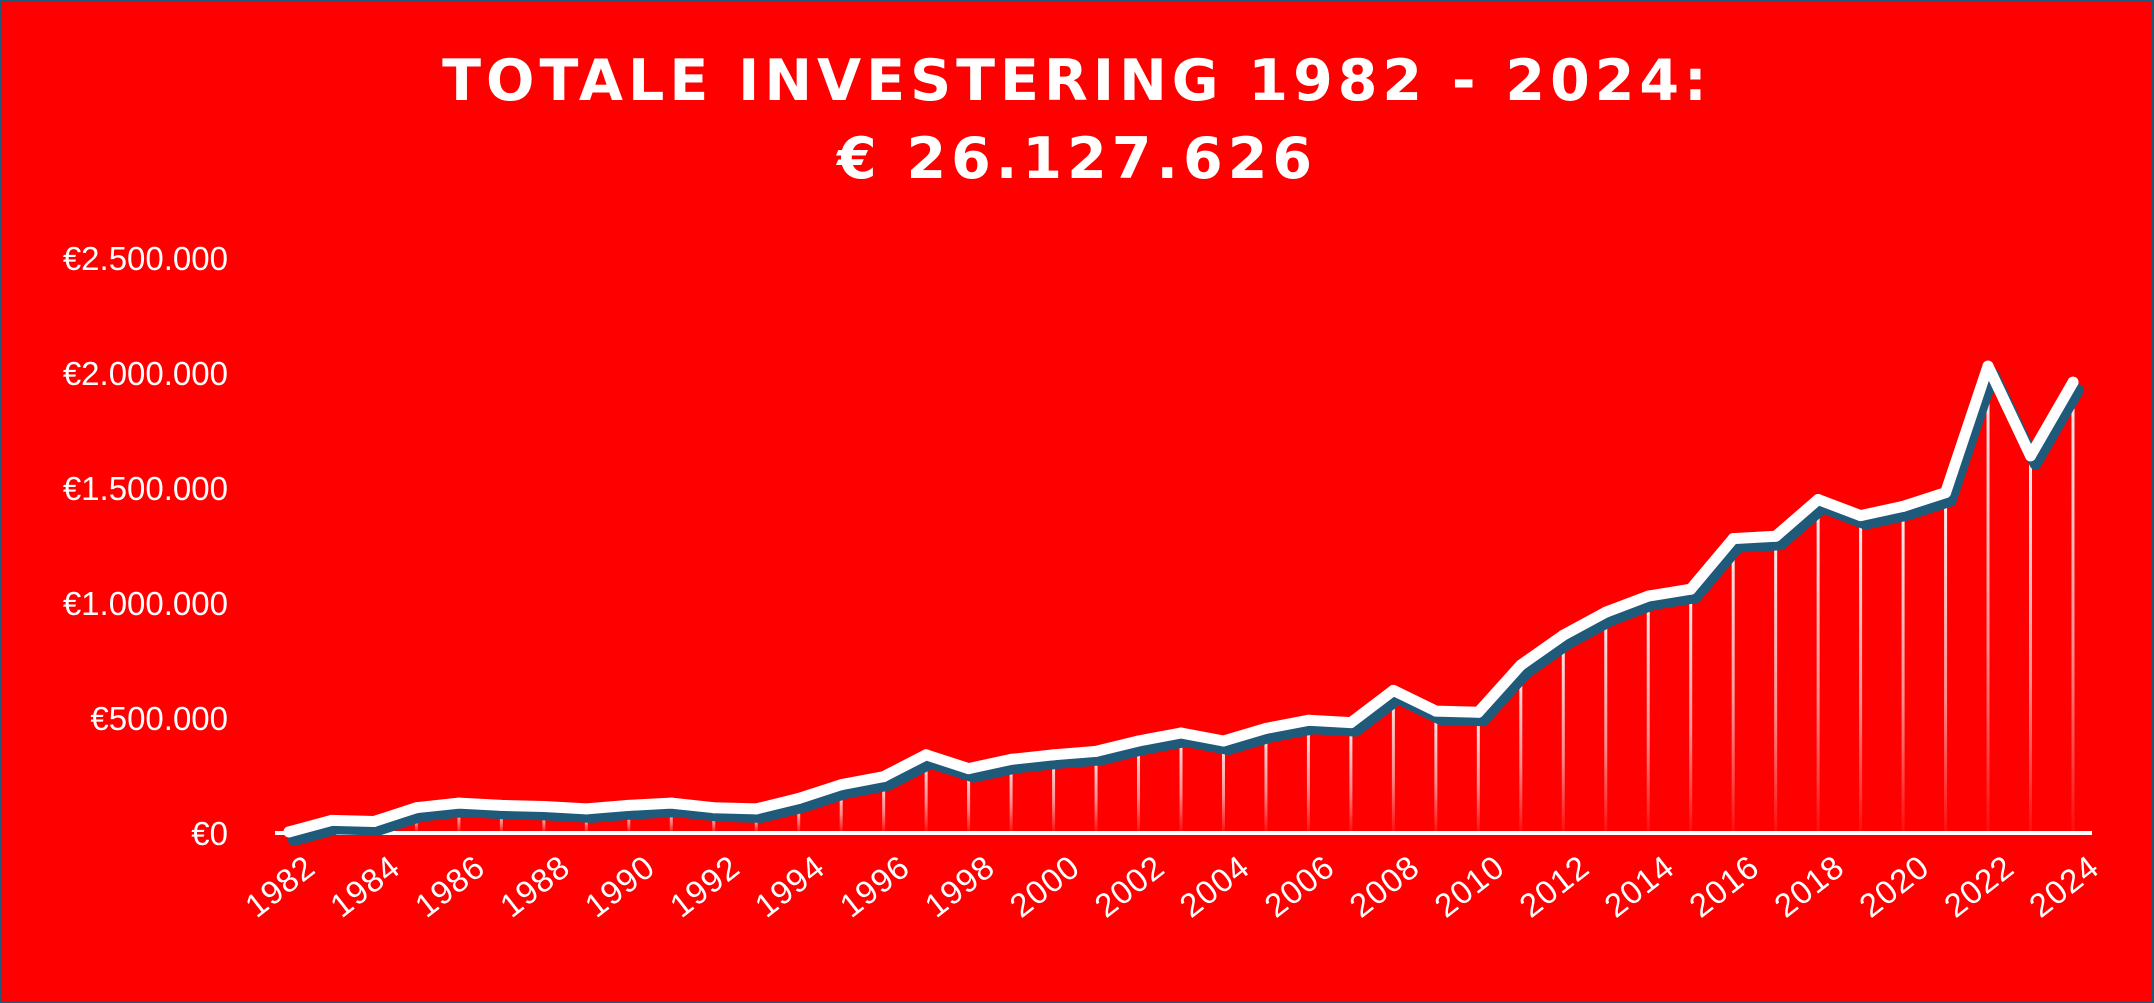 The image size is (2154, 1003). Describe the element at coordinates (145, 258) in the screenshot. I see `y-tick-label: €2.500.000` at that location.